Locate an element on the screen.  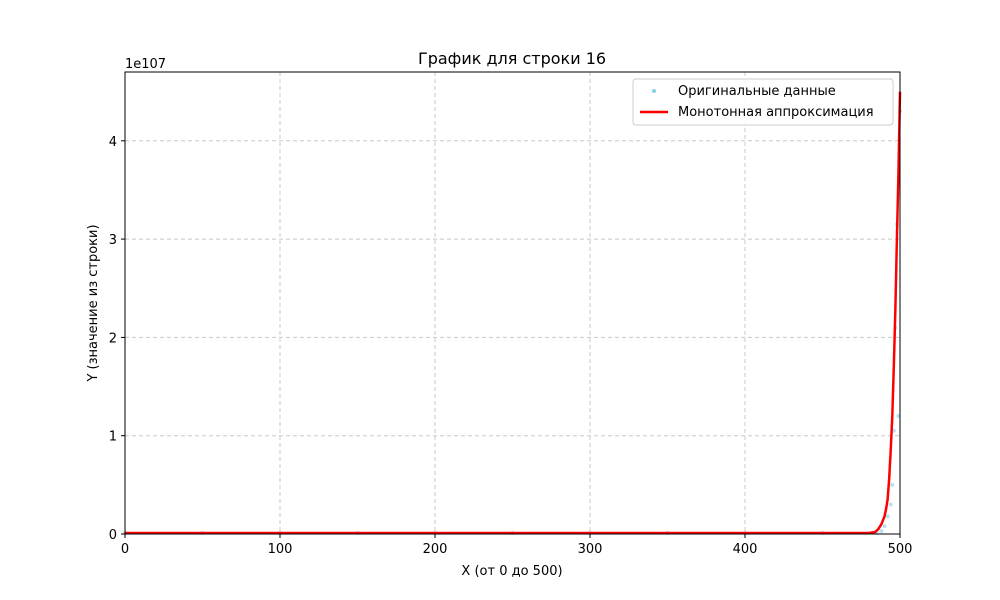
legend-box is located at coordinates (763, 102).